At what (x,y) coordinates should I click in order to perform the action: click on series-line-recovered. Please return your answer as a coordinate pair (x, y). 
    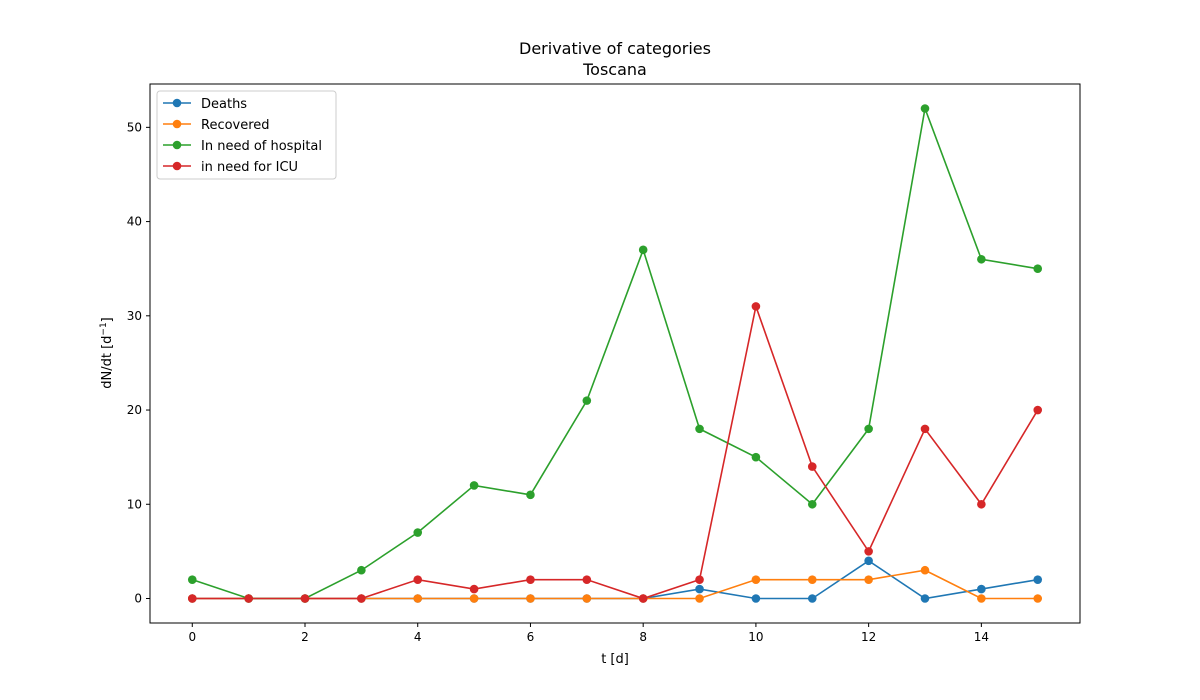
    Looking at the image, I should click on (615, 584).